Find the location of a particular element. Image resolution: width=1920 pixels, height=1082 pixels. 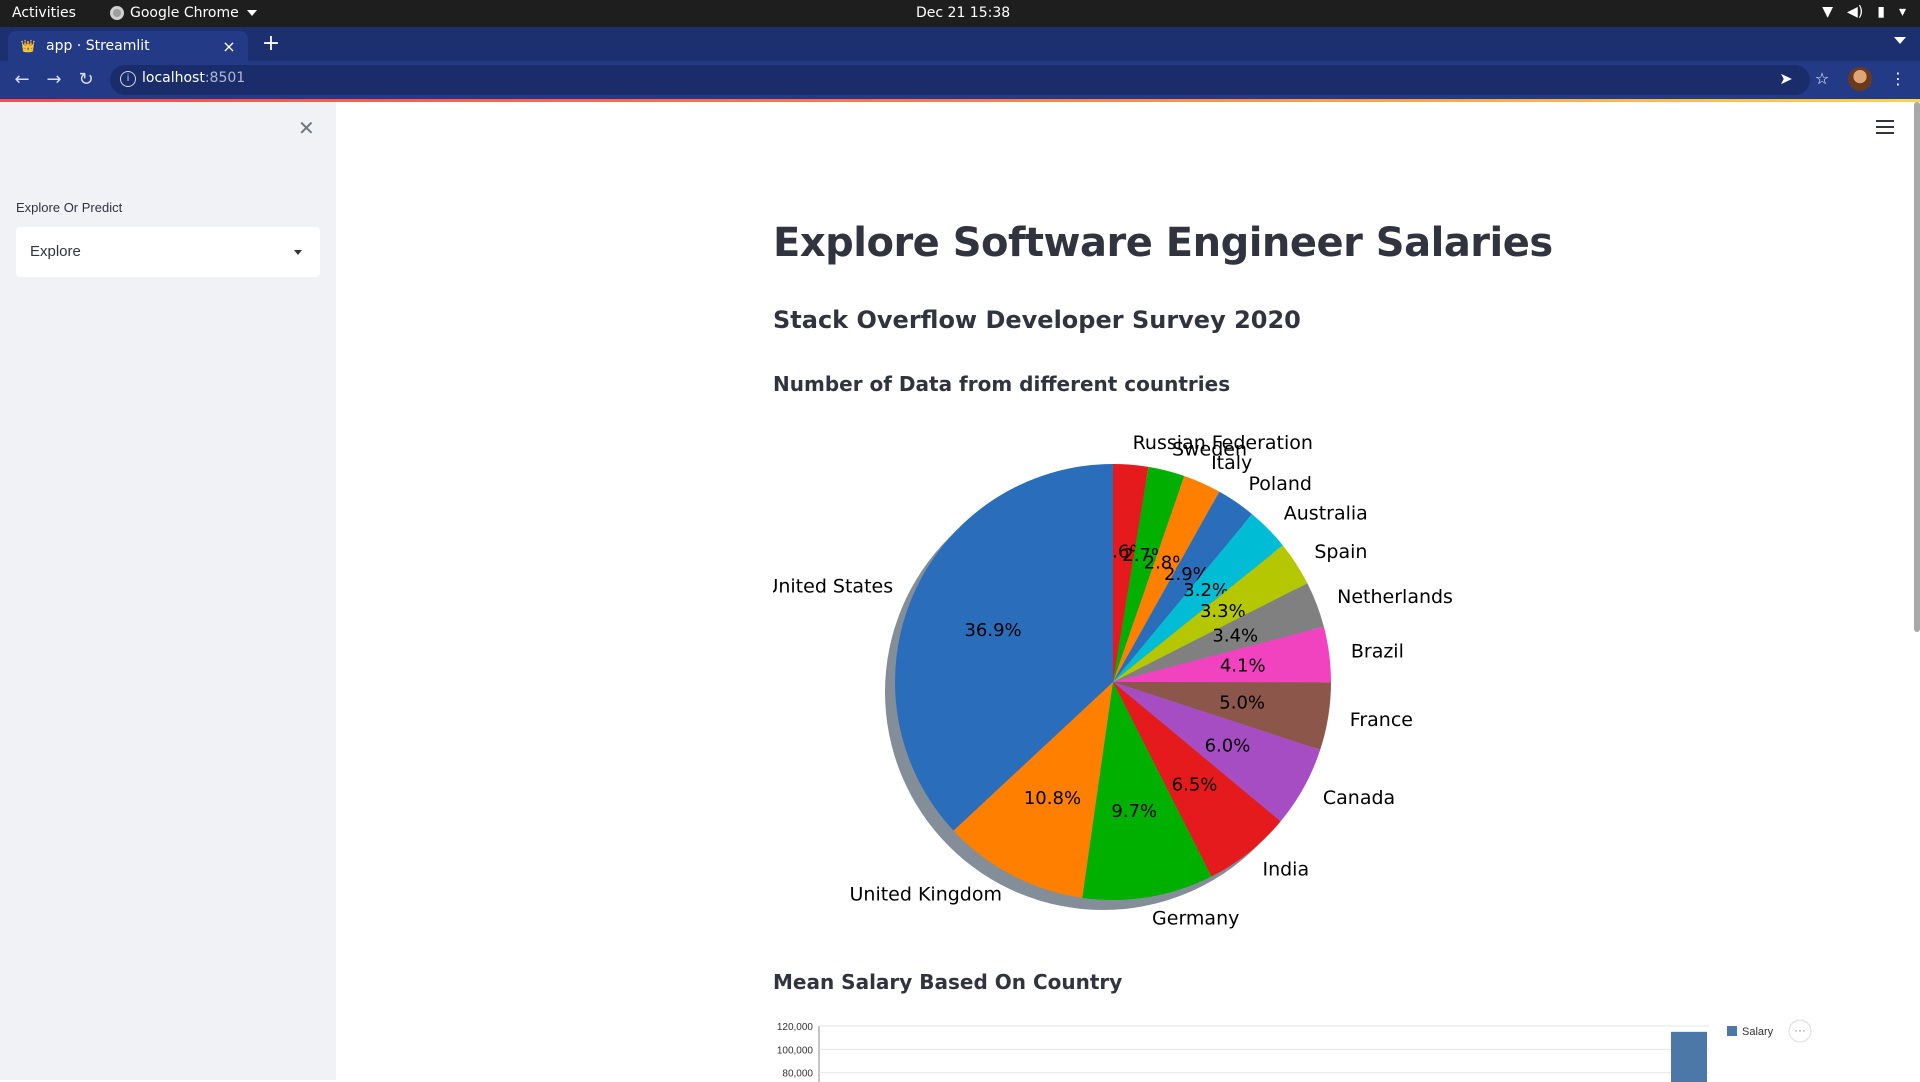

system-tray: ▼ ◀) ▮ ▾ is located at coordinates (1864, 12).